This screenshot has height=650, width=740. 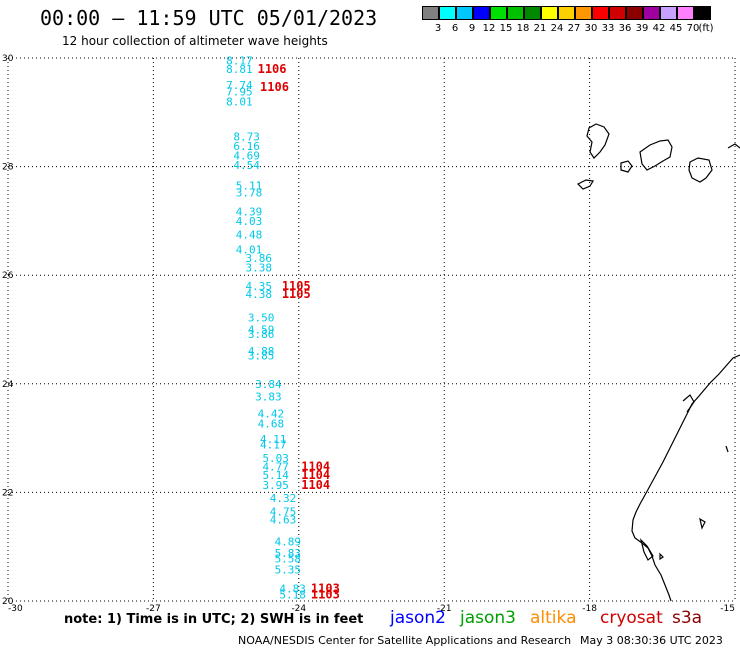 What do you see at coordinates (444, 609) in the screenshot?
I see `lon-tick-label: -21` at bounding box center [444, 609].